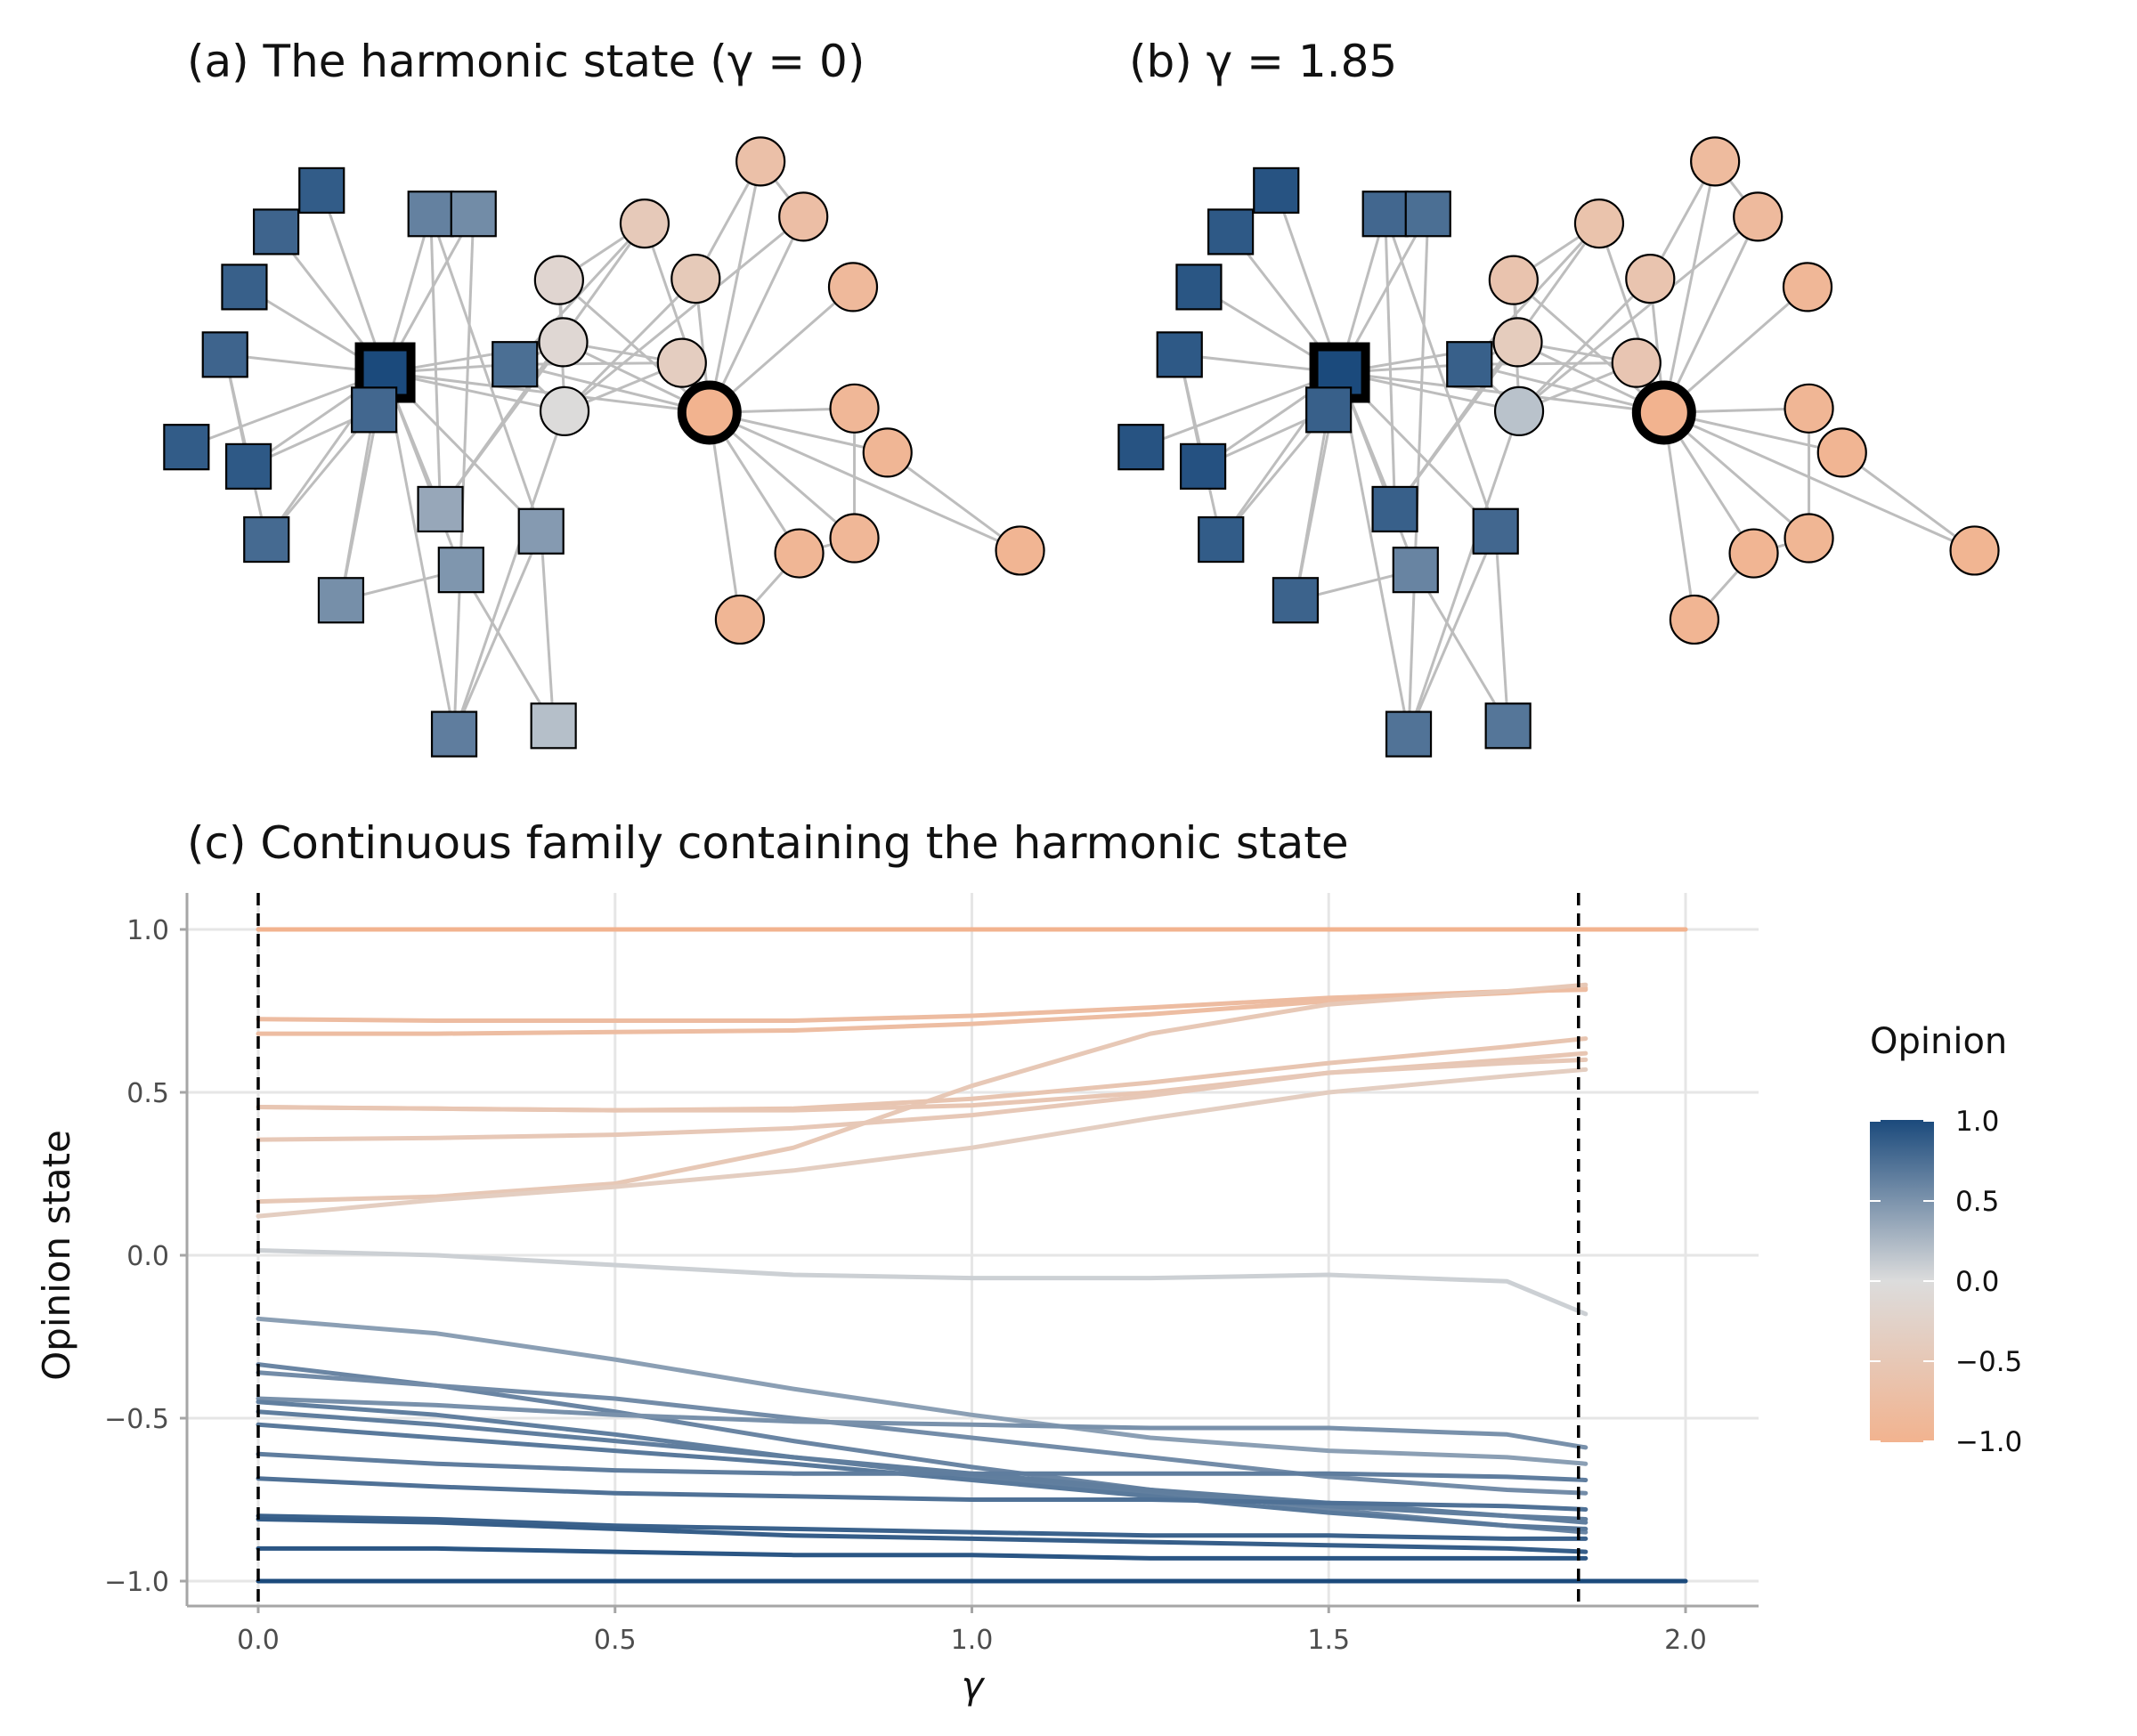  What do you see at coordinates (1977, 1122) in the screenshot?
I see `legend-tick-label: 1.0` at bounding box center [1977, 1122].